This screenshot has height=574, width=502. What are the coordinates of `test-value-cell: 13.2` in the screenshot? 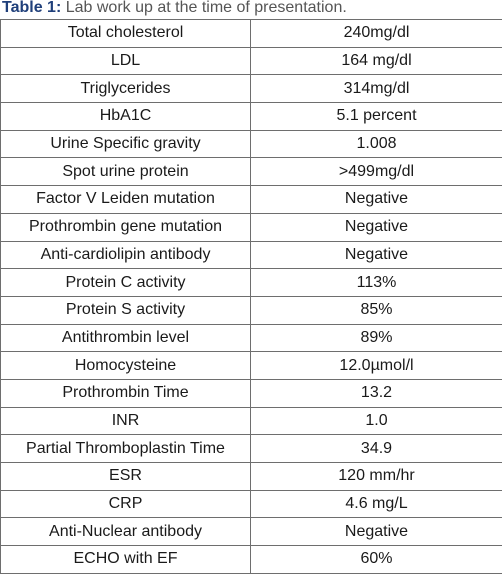 It's located at (376, 393).